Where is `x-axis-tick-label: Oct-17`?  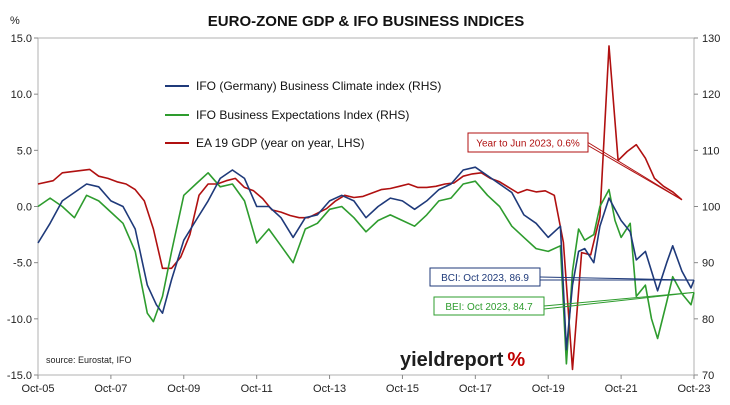
x-axis-tick-label: Oct-17 is located at coordinates (475, 389).